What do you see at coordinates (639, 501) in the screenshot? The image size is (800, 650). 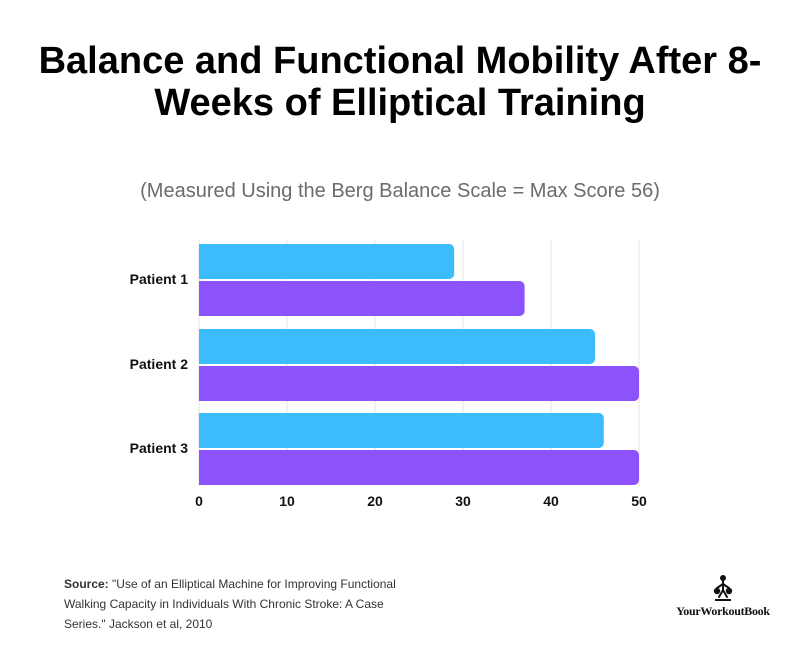 I see `x-tick-label: 50` at bounding box center [639, 501].